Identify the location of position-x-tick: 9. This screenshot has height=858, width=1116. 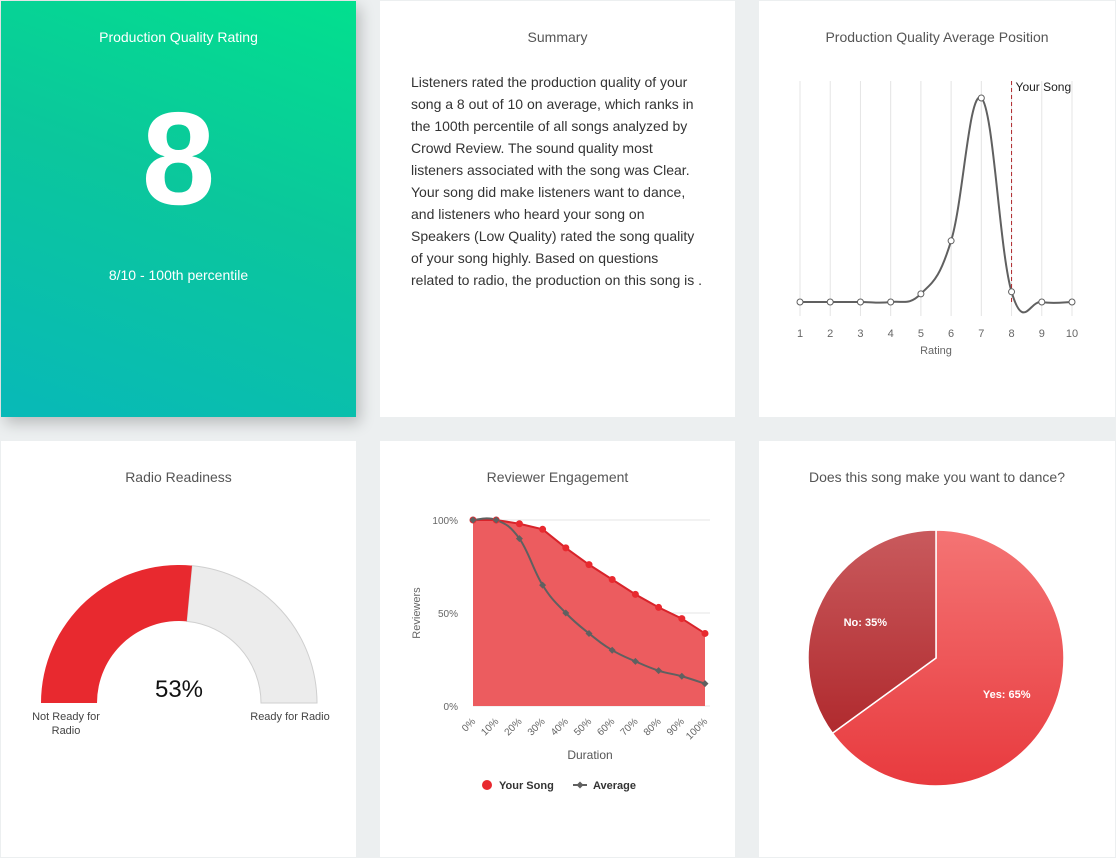
(1042, 334).